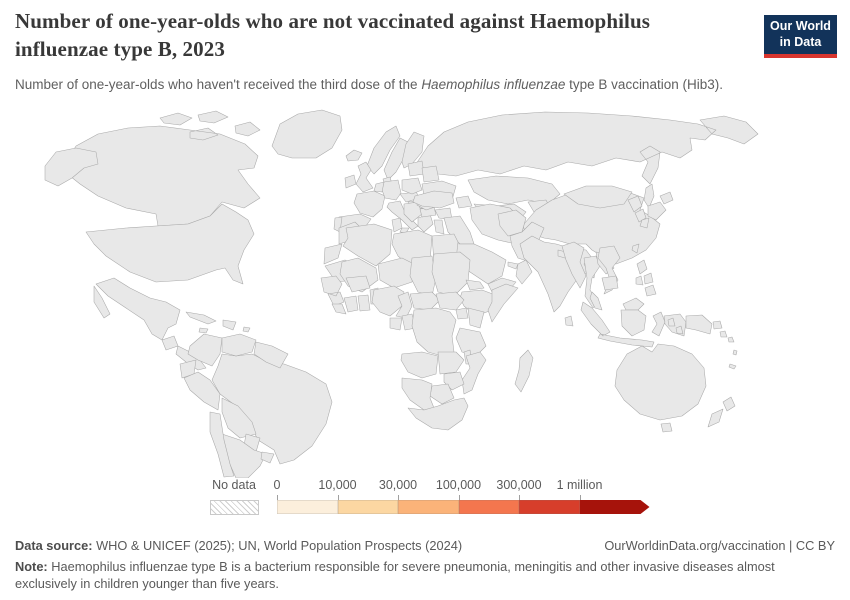 The image size is (850, 600). Describe the element at coordinates (364, 177) in the screenshot. I see `country-united-kingdom` at that location.